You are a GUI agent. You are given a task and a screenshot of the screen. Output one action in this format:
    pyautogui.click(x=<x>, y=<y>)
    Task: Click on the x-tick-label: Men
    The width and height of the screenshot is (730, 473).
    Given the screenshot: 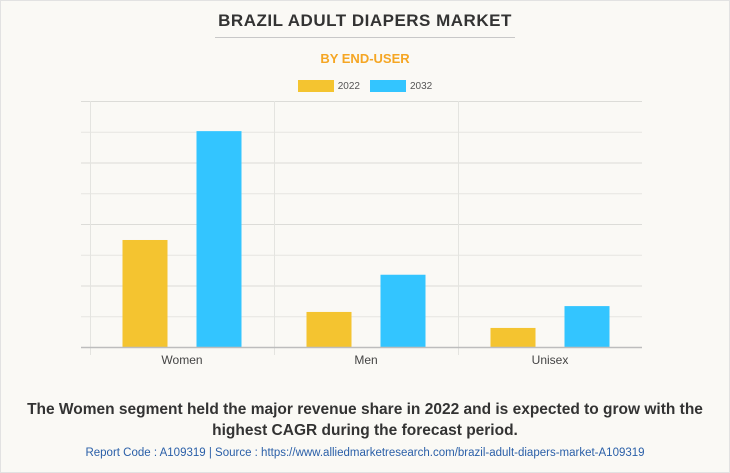 What is the action you would take?
    pyautogui.click(x=365, y=360)
    